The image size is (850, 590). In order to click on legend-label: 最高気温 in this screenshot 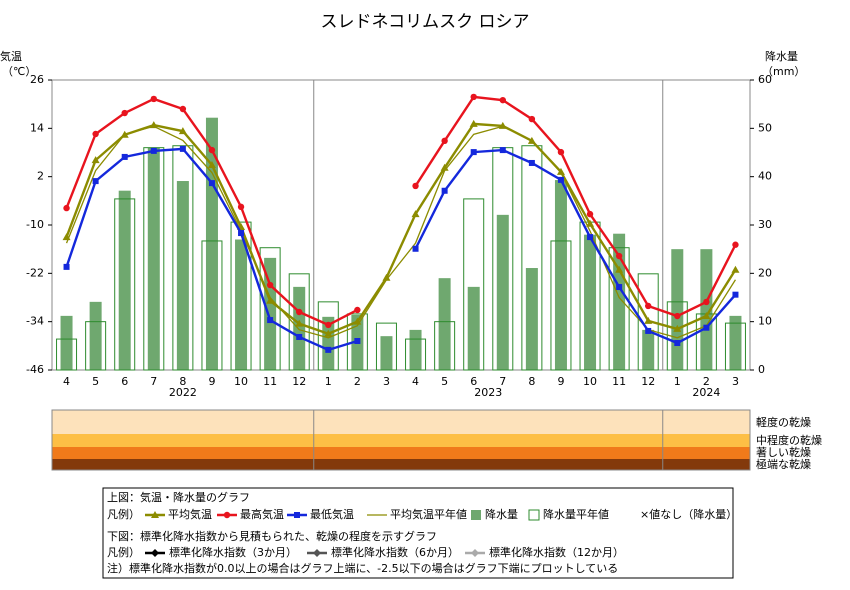, I will do `click(262, 514)`.